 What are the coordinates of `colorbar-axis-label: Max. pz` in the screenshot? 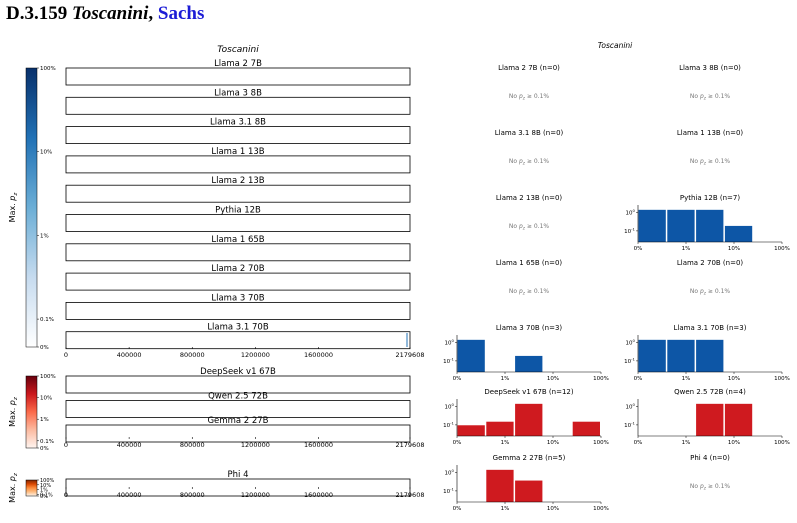 It's located at (13, 207).